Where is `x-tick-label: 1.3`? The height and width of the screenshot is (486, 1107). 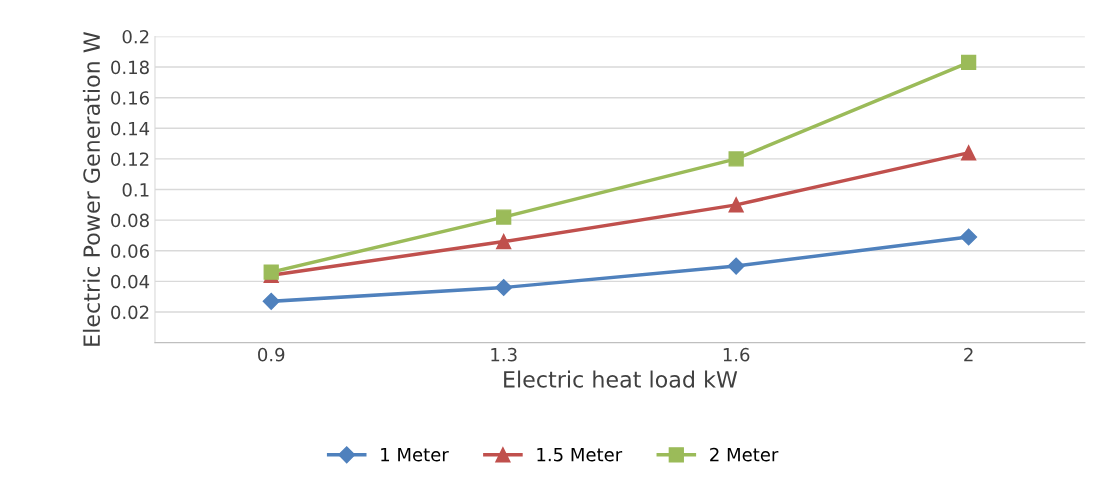
x-tick-label: 1.3 is located at coordinates (504, 354).